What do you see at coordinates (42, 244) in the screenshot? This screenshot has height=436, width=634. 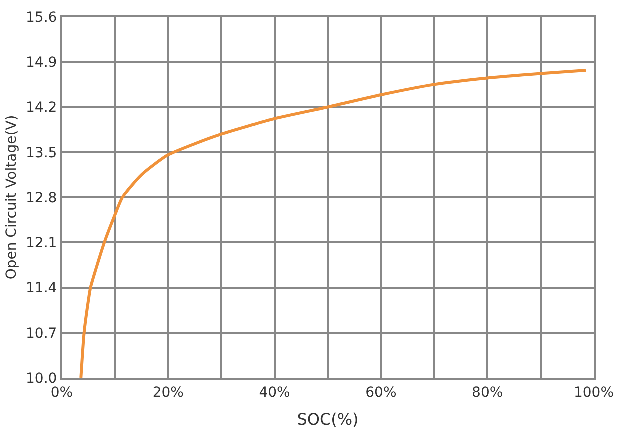 I see `y-tick-label: 12.1` at bounding box center [42, 244].